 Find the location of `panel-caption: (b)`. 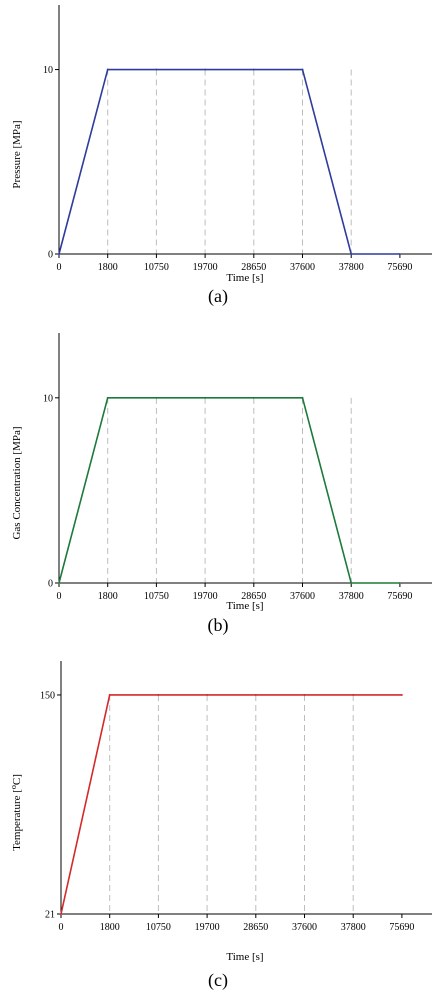

panel-caption: (b) is located at coordinates (218, 625).